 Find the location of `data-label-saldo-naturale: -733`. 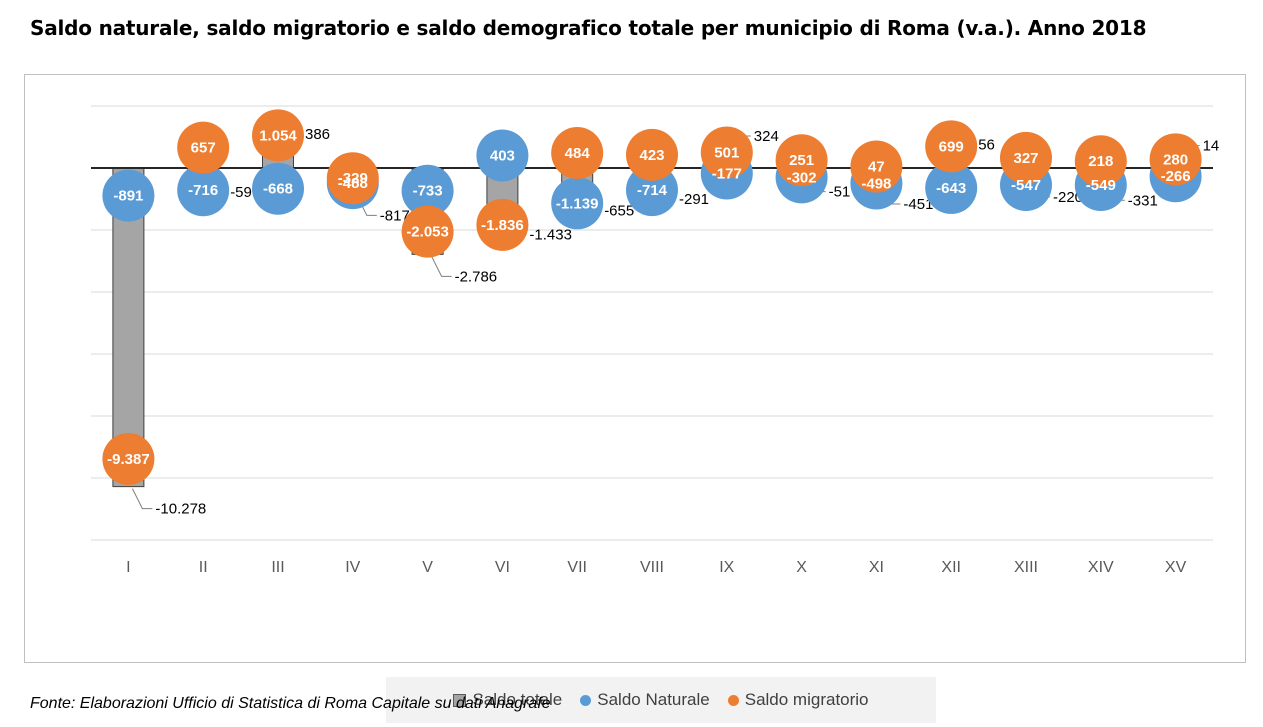

data-label-saldo-naturale: -733 is located at coordinates (428, 191).